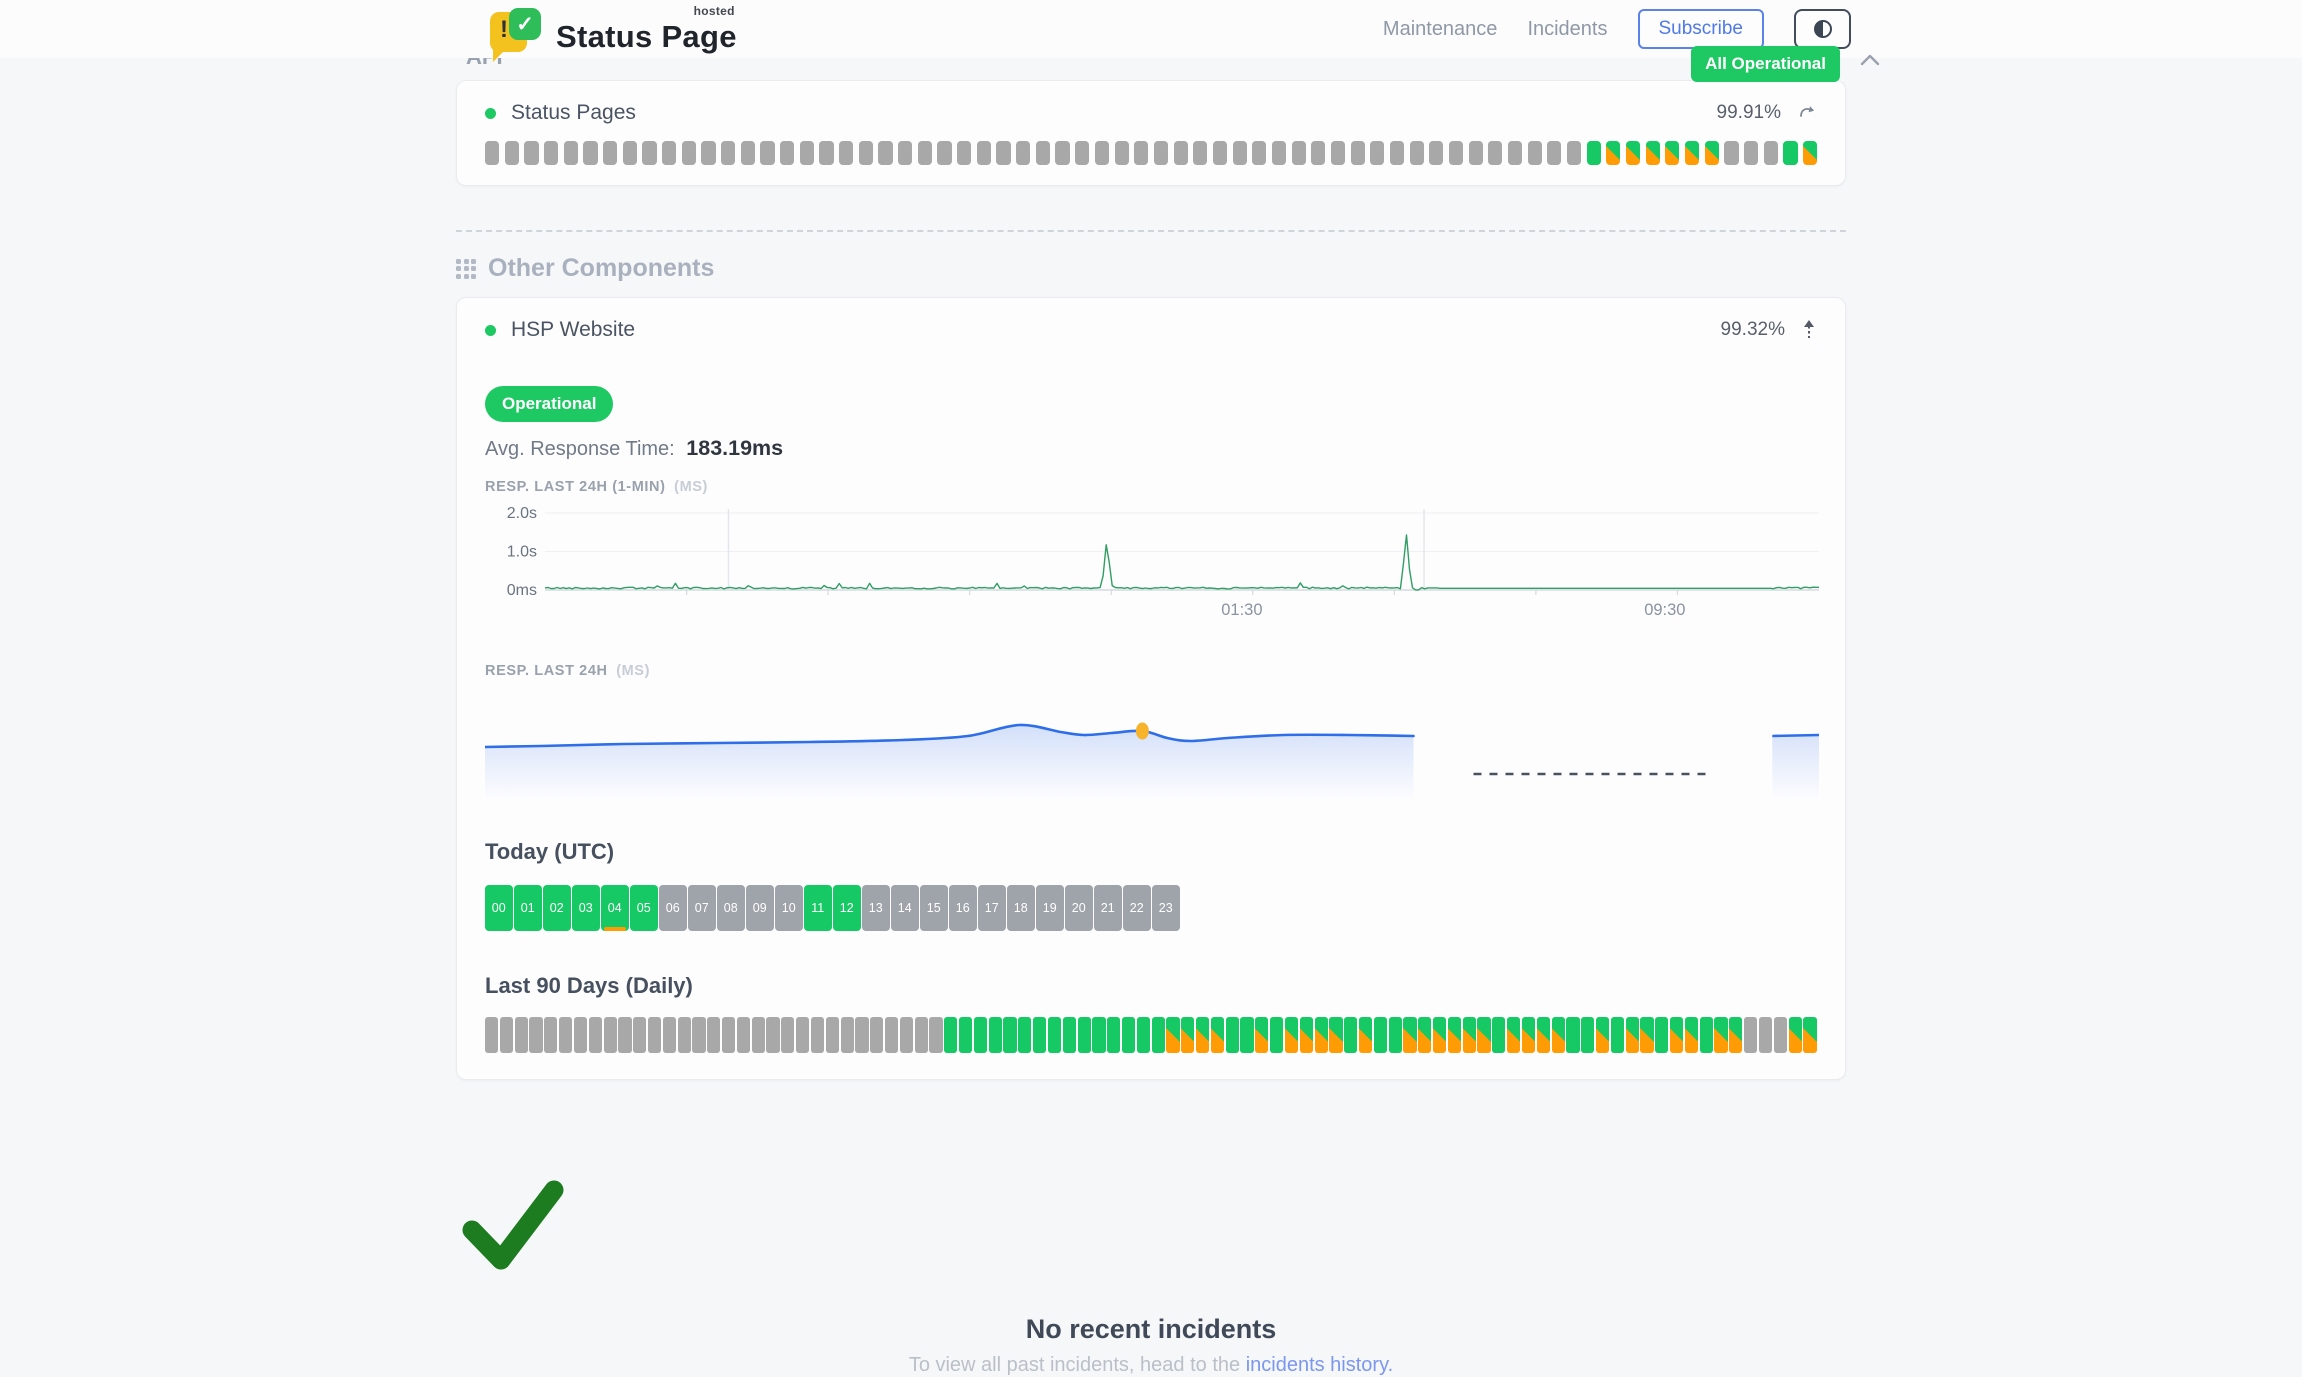 The image size is (2302, 1377). I want to click on hour-block-11: 11, so click(818, 908).